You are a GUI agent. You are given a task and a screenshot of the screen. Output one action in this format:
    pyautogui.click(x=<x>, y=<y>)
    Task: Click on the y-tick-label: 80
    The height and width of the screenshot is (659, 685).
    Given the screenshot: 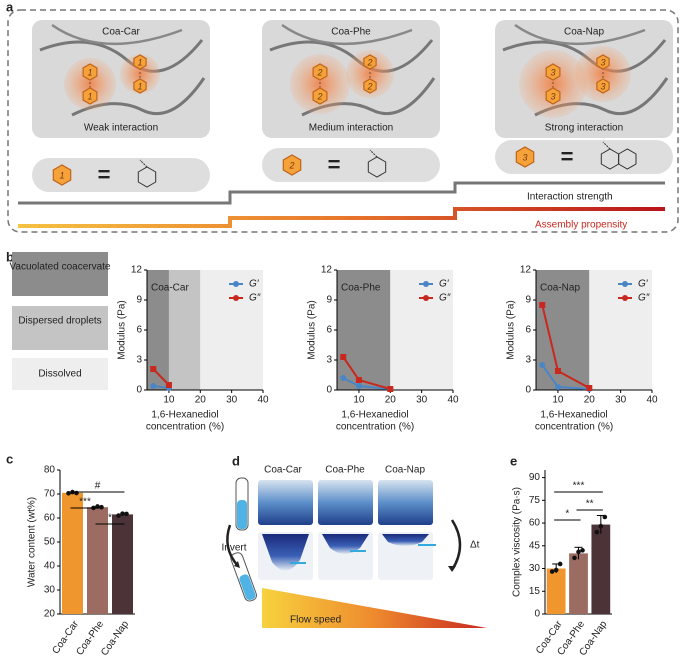 What is the action you would take?
    pyautogui.click(x=50, y=470)
    